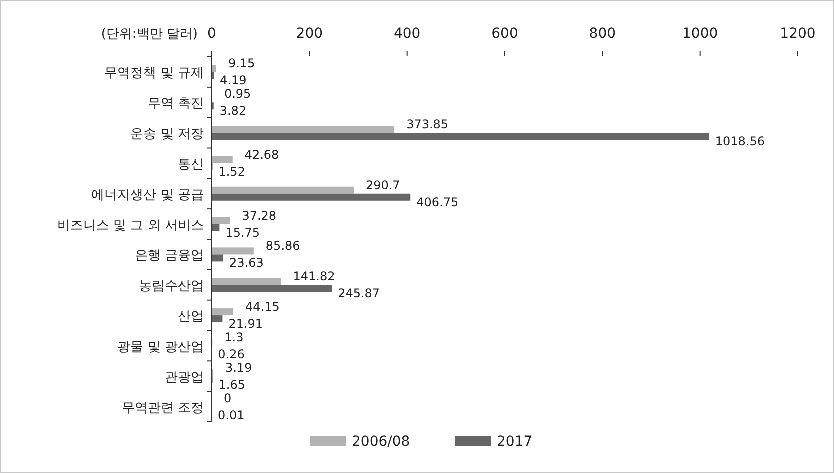 The width and height of the screenshot is (834, 473). What do you see at coordinates (169, 256) in the screenshot?
I see `y-tick-label: 은행 금융업` at bounding box center [169, 256].